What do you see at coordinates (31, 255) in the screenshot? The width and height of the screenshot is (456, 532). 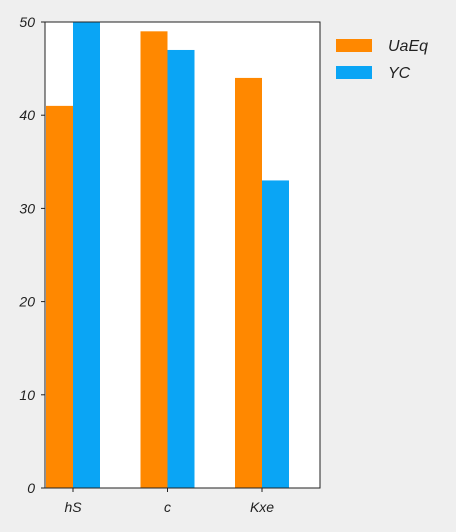 I see `y-axis-ticks: 0 10 20 30 40 50` at bounding box center [31, 255].